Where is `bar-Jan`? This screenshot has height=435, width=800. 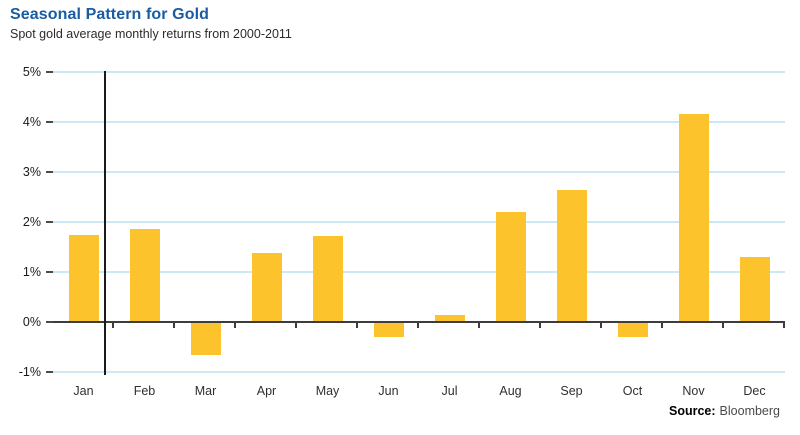 bar-Jan is located at coordinates (83, 278).